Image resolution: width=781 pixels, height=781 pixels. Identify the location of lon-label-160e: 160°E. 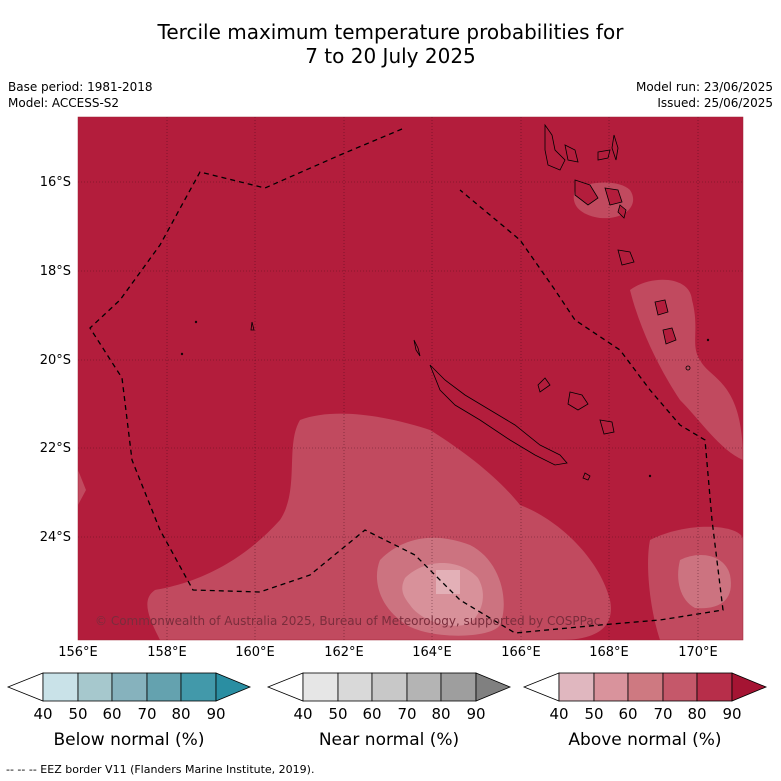
(255, 652).